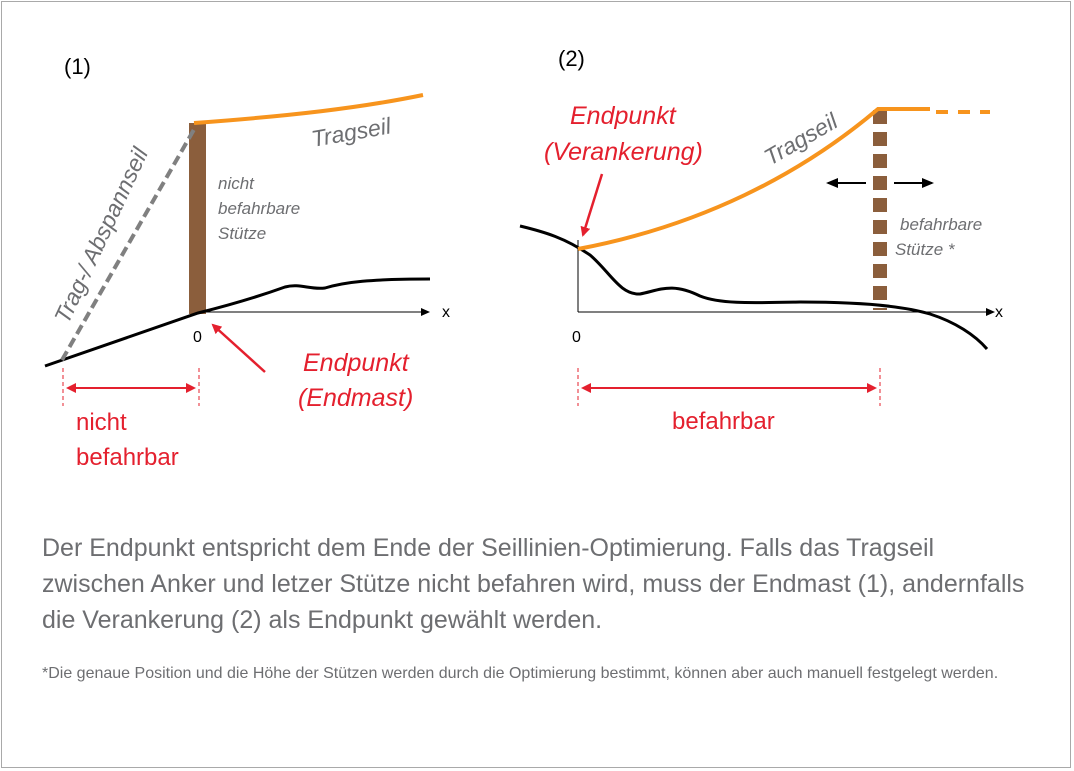  Describe the element at coordinates (101, 422) in the screenshot. I see `panel-1-range-label-line1: nicht` at that location.